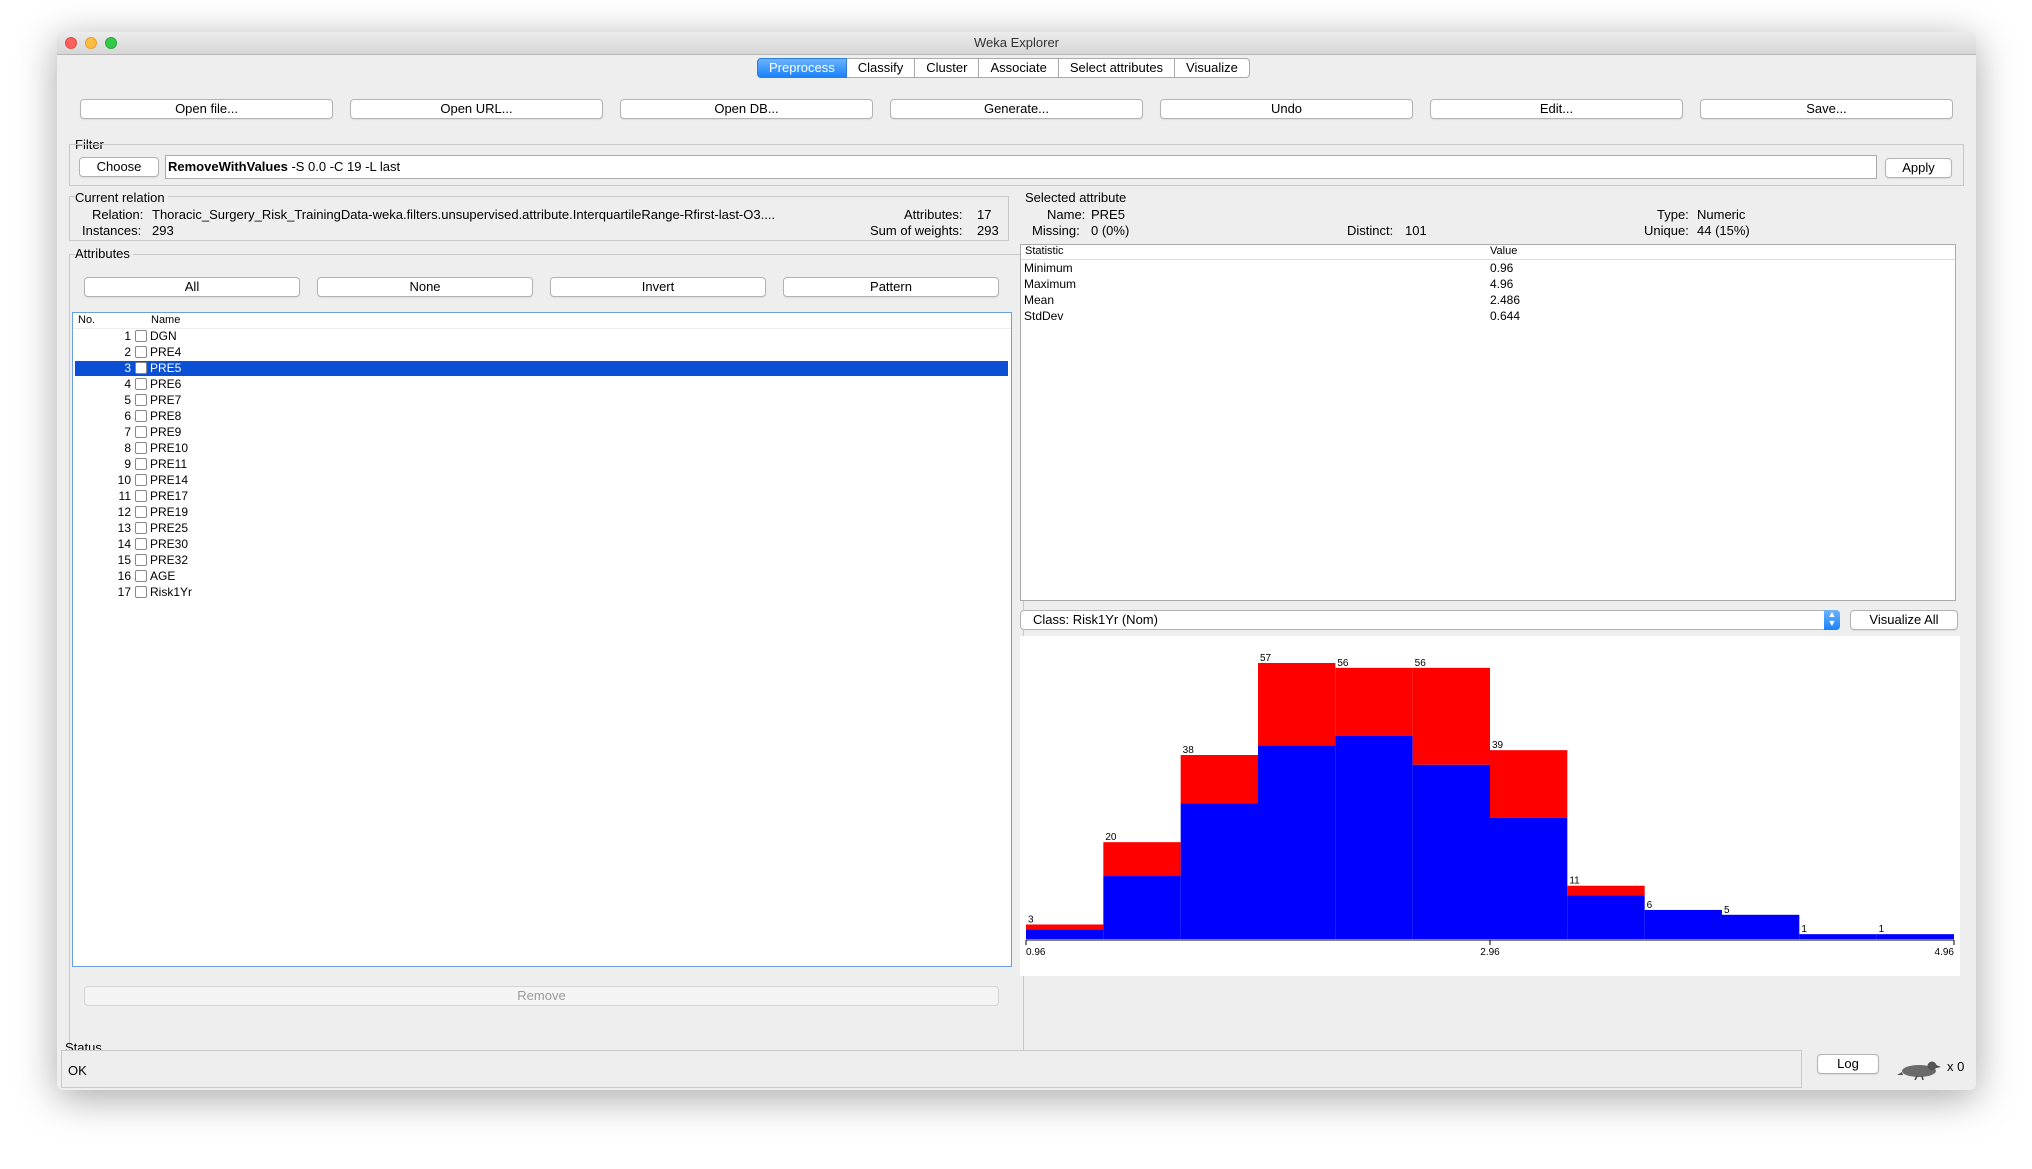 Image resolution: width=2032 pixels, height=1169 pixels. Describe the element at coordinates (1021, 167) in the screenshot. I see `filter-field: RemoveWithValues -S 0.0 -C 19 -L last` at that location.